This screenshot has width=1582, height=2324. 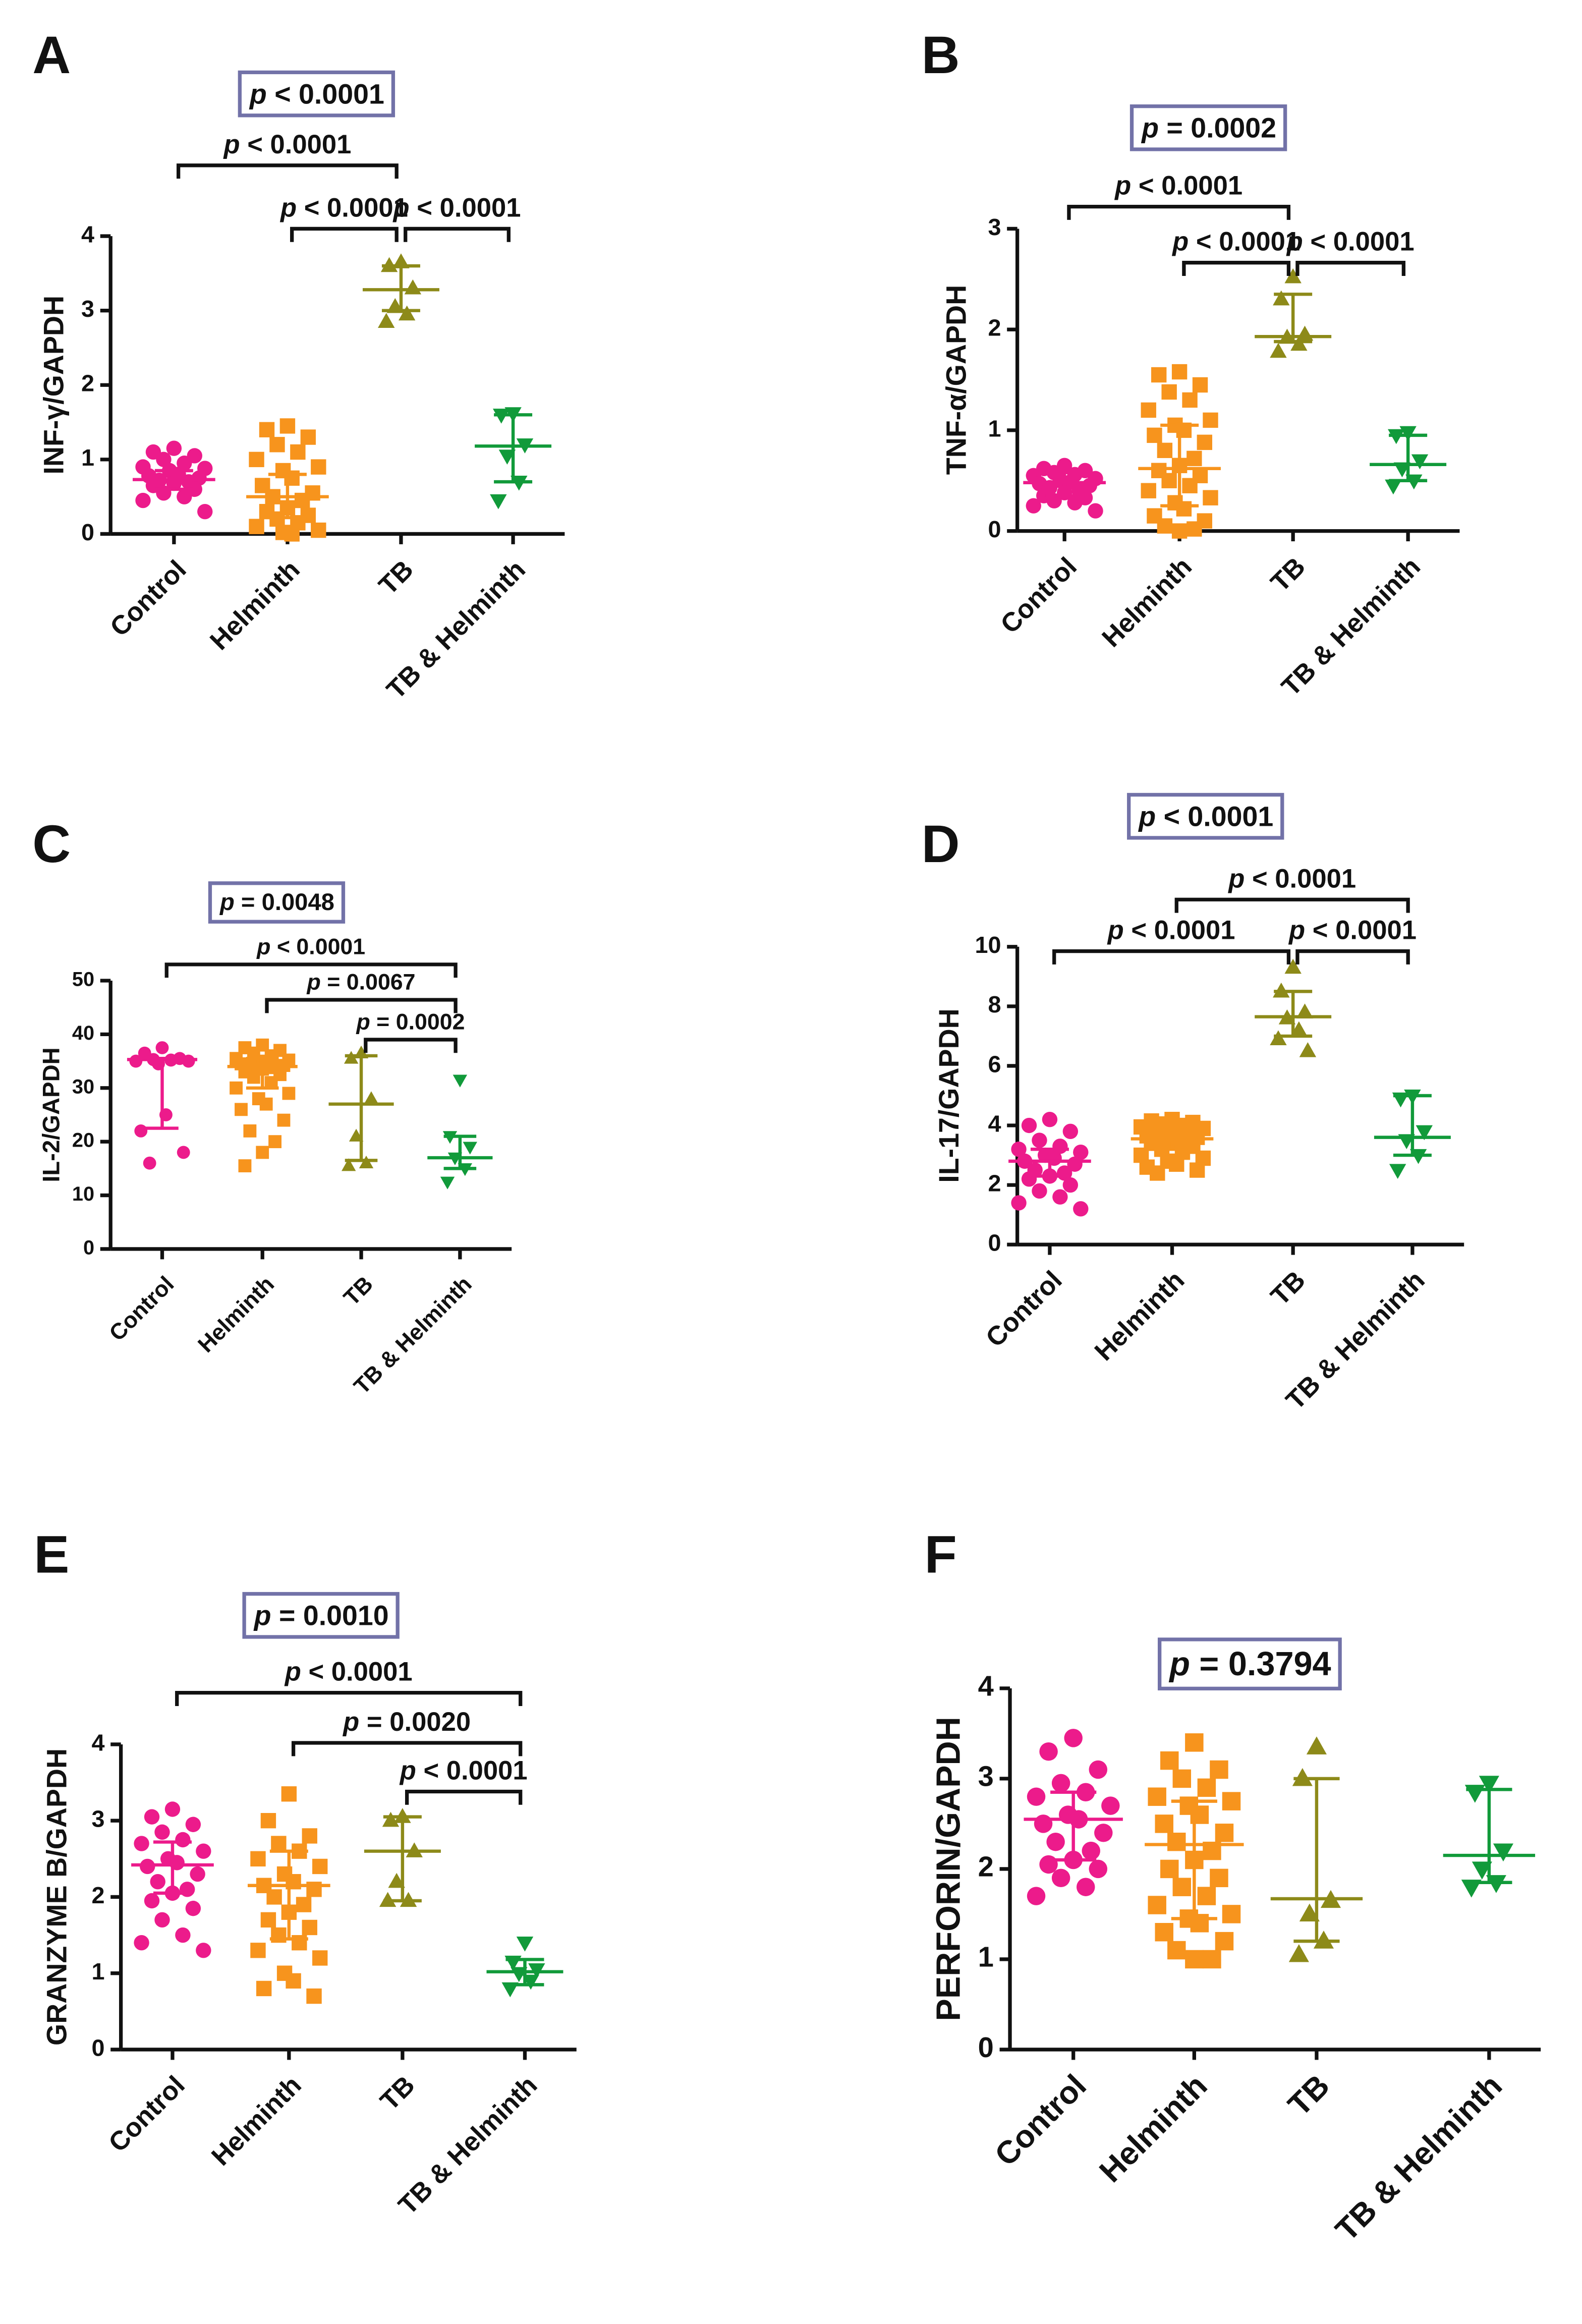 What do you see at coordinates (51, 1554) in the screenshot?
I see `panel-letter: E` at bounding box center [51, 1554].